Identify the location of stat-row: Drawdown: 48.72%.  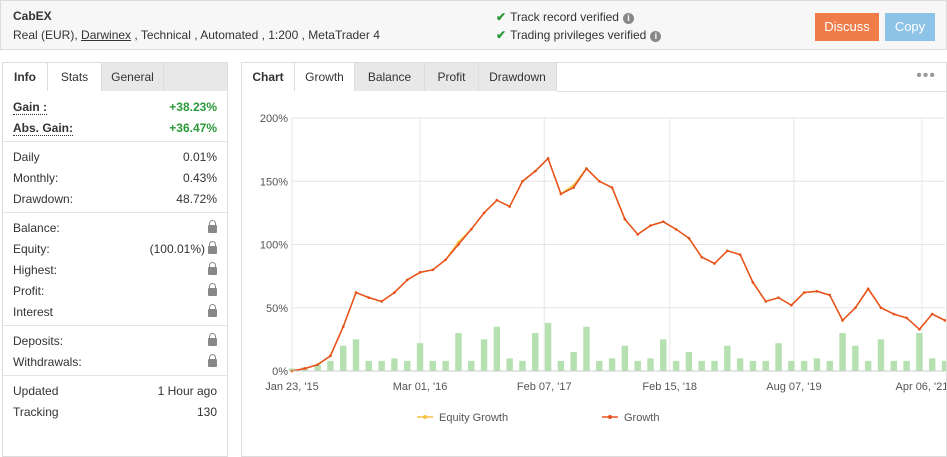
(115, 199).